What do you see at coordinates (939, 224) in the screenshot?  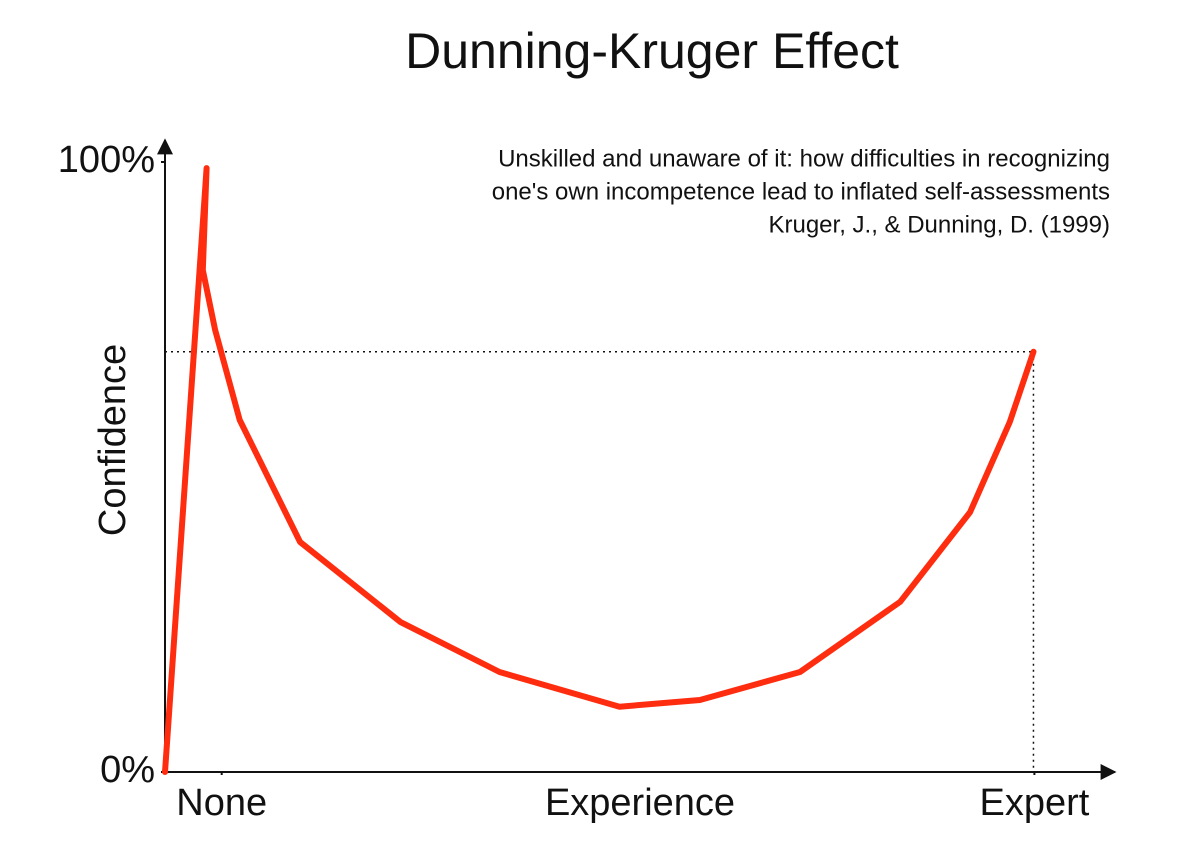 I see `subtitle: Kruger, J., & Dunning, D. (1999)` at bounding box center [939, 224].